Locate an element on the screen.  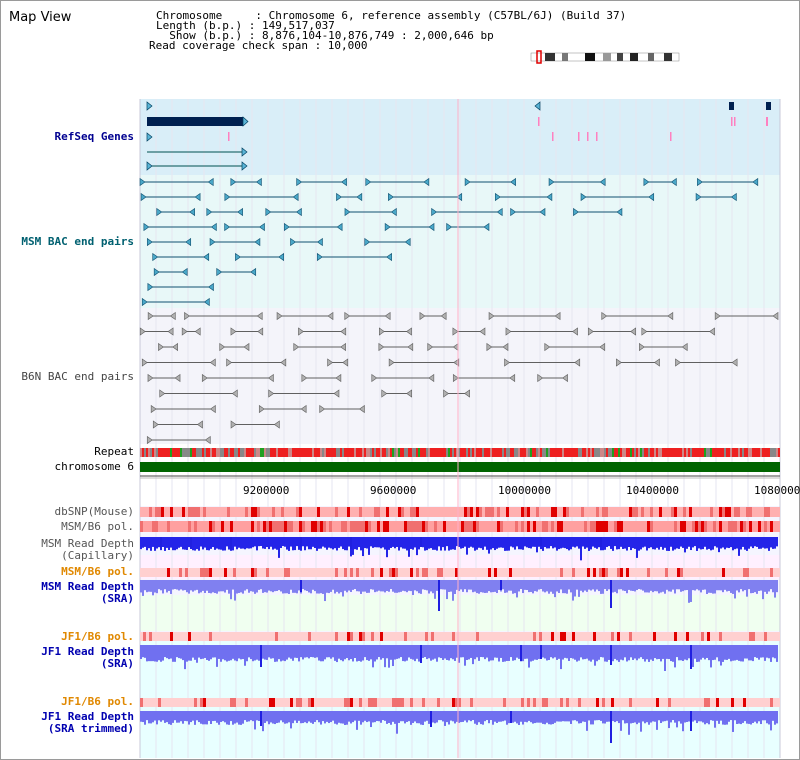
msm-bac-features is located at coordinates (449, 242).